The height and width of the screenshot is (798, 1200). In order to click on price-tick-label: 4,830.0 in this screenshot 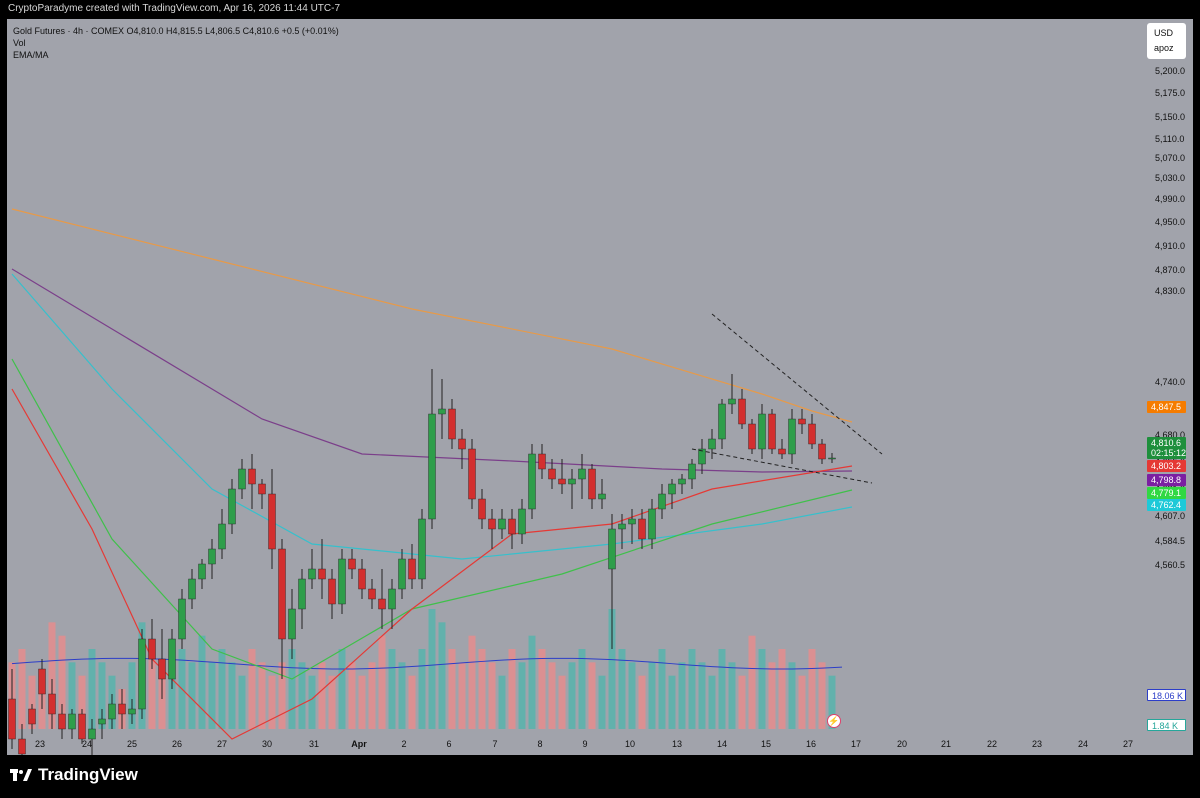, I will do `click(1170, 291)`.